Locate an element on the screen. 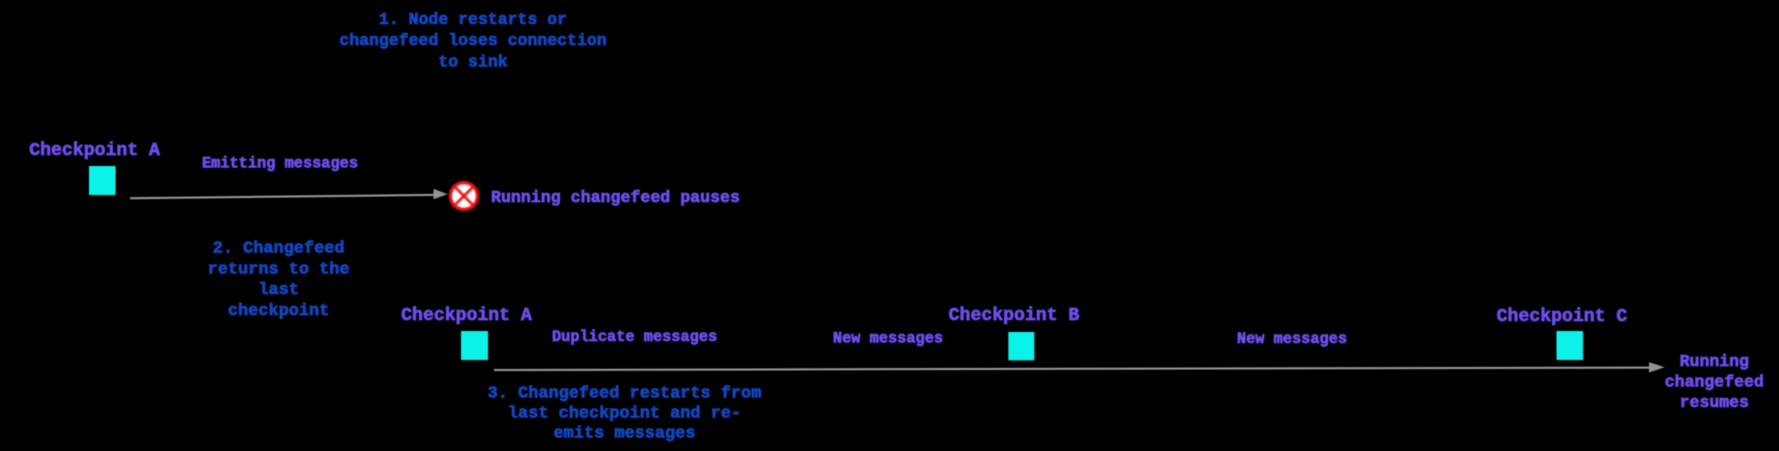 The height and width of the screenshot is (451, 1779). svg-text: emits messages is located at coordinates (625, 433).